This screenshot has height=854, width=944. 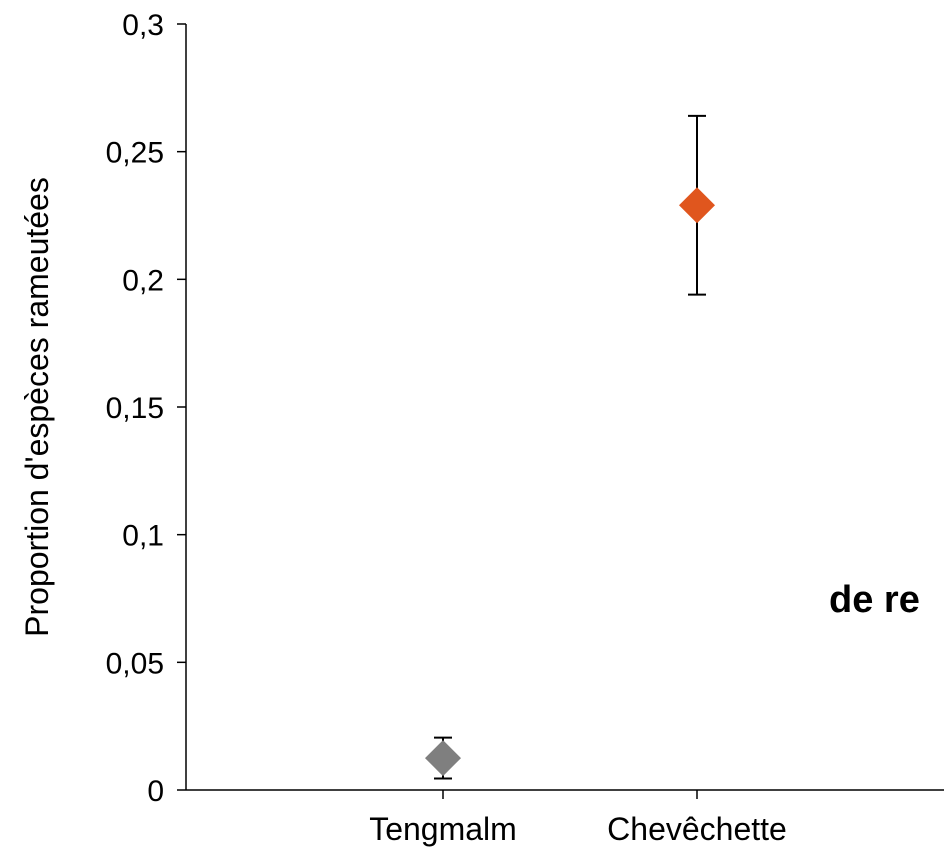 I want to click on y-tick-label: 0,3, so click(x=143, y=25).